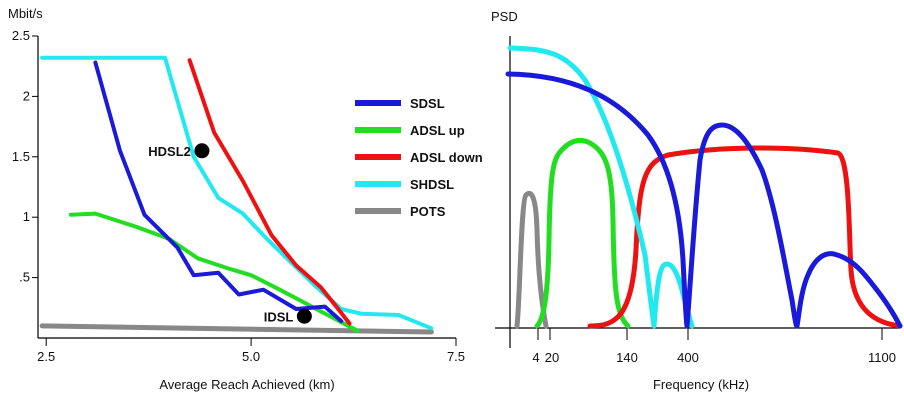 This screenshot has height=396, width=904. Describe the element at coordinates (446, 157) in the screenshot. I see `legend-label: ADSL down` at that location.